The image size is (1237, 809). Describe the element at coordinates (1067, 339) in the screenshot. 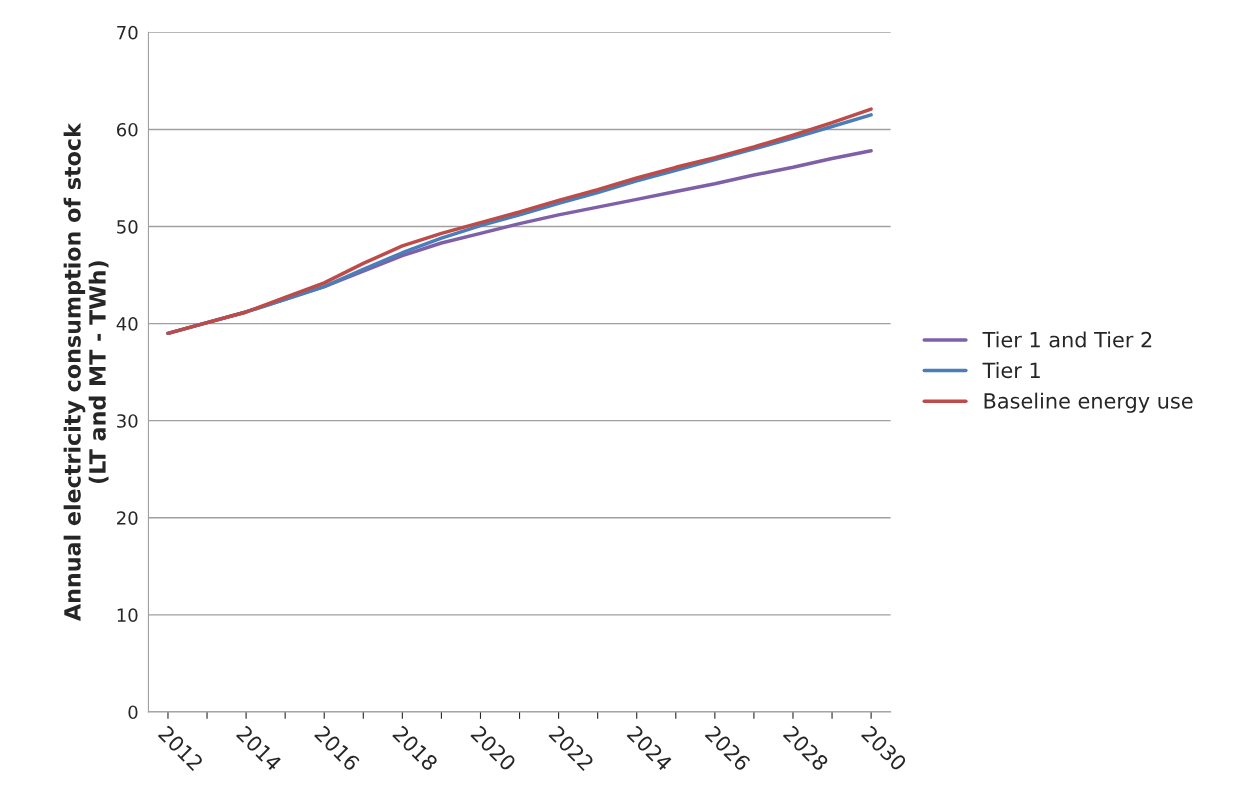

I see `legend-label: Tier 1 and Tier 2` at that location.